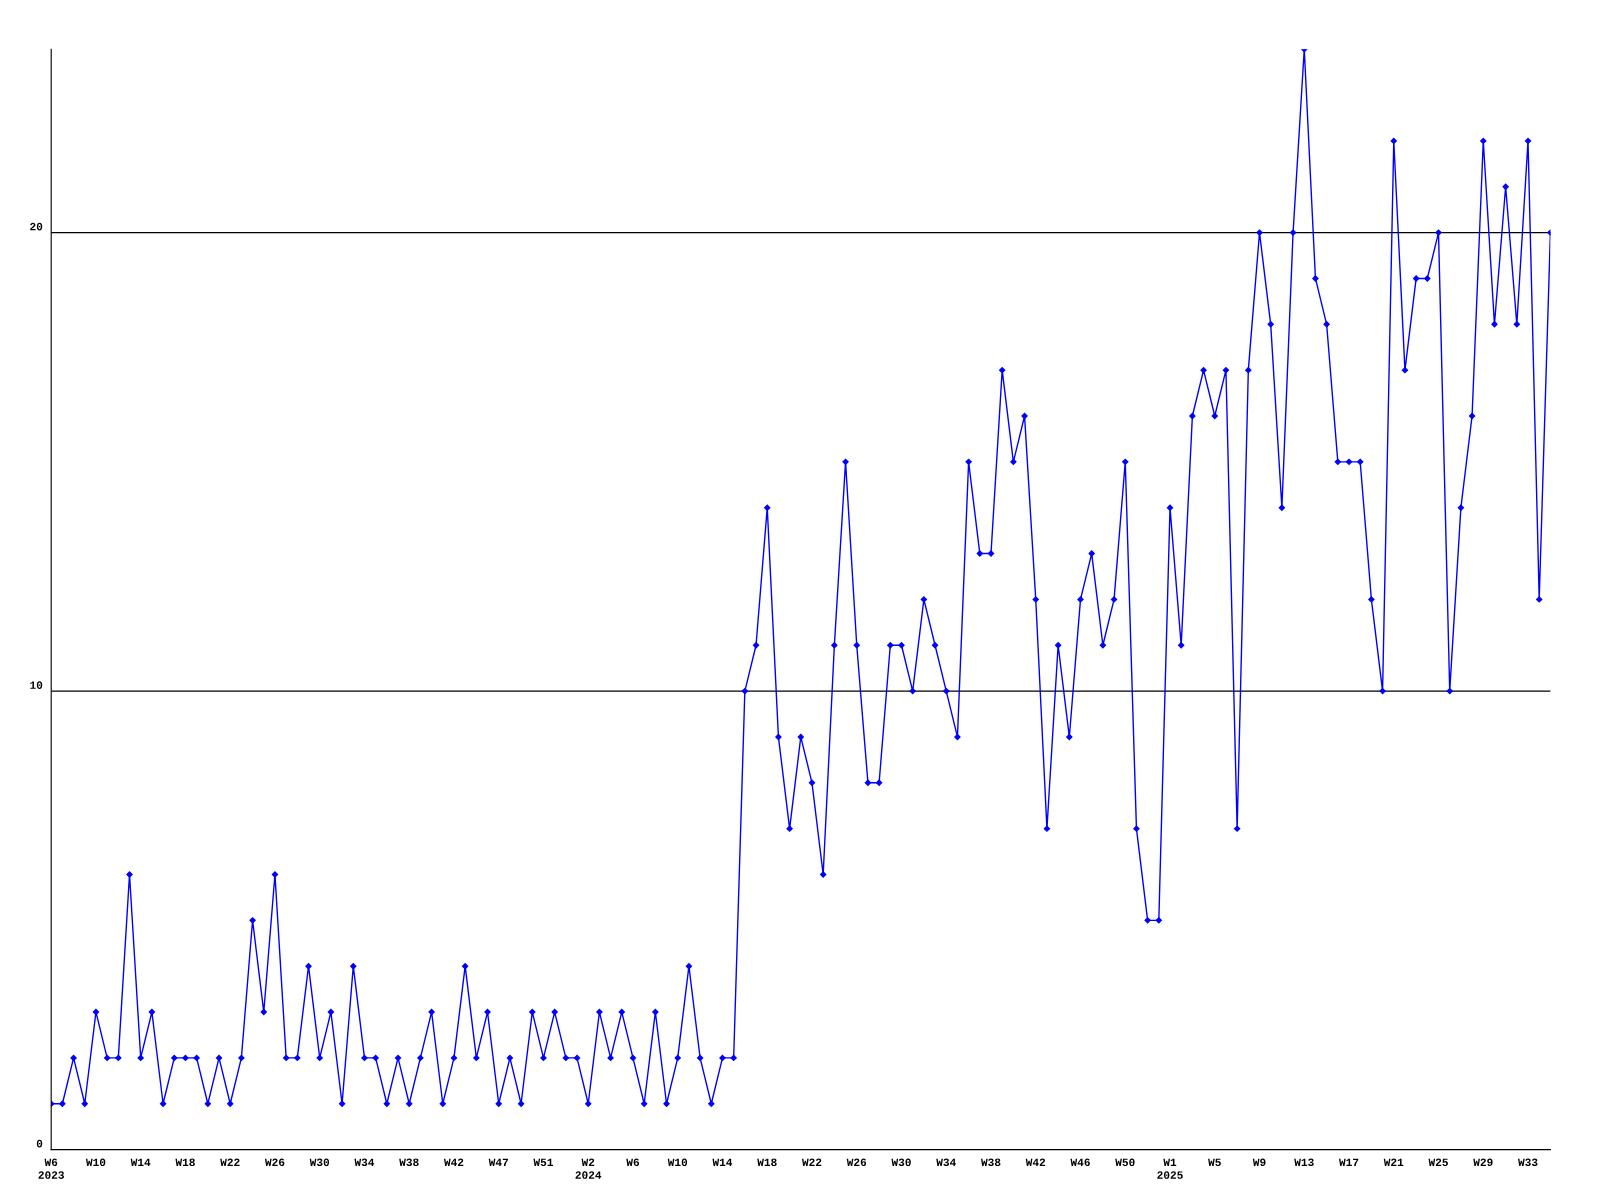 The height and width of the screenshot is (1200, 1600). What do you see at coordinates (1349, 1162) in the screenshot?
I see `x-tick-label: W17` at bounding box center [1349, 1162].